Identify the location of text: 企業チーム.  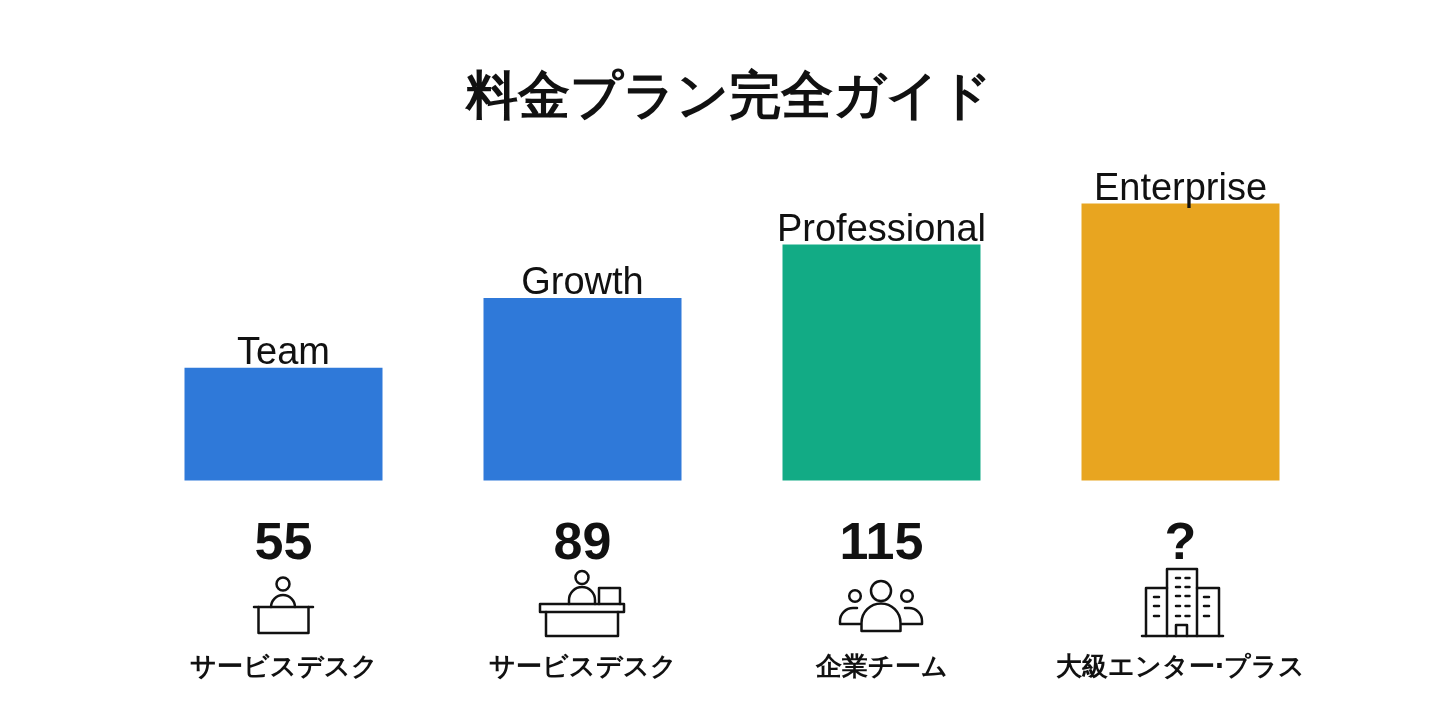
(881, 665).